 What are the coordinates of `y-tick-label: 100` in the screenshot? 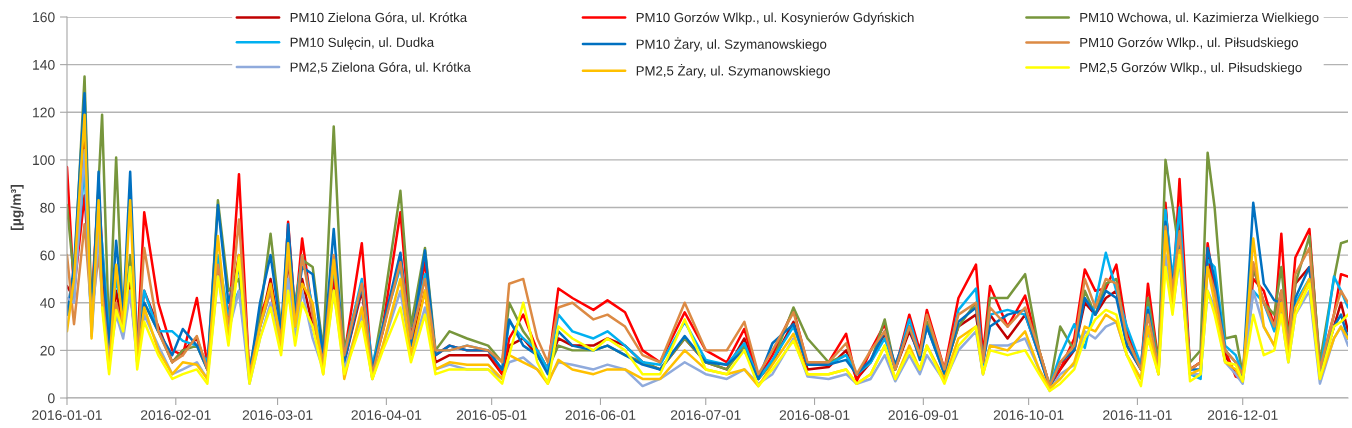 It's located at (44, 160).